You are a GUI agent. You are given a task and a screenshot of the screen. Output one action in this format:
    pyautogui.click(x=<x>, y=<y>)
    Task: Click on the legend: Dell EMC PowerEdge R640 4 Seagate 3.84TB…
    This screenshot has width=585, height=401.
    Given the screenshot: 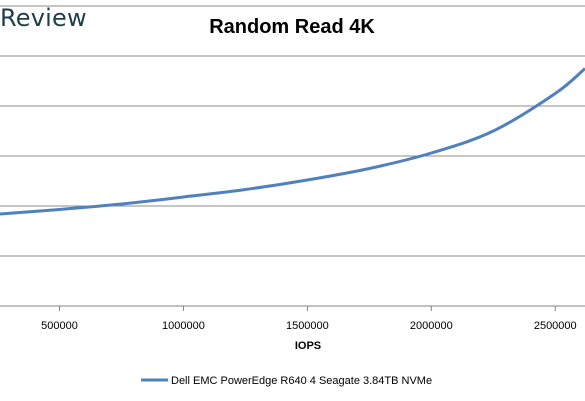 What is the action you would take?
    pyautogui.click(x=286, y=381)
    